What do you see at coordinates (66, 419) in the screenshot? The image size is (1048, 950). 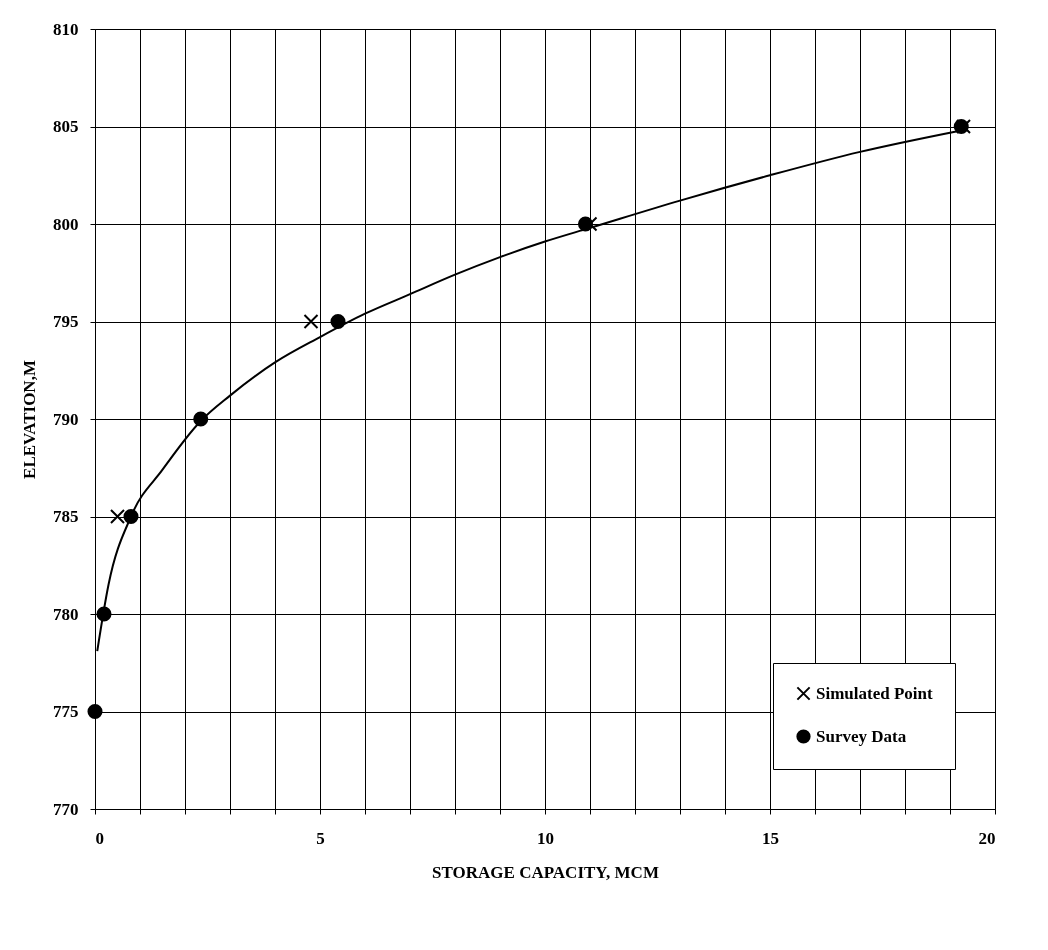 I see `y-tick-label: 790` at bounding box center [66, 419].